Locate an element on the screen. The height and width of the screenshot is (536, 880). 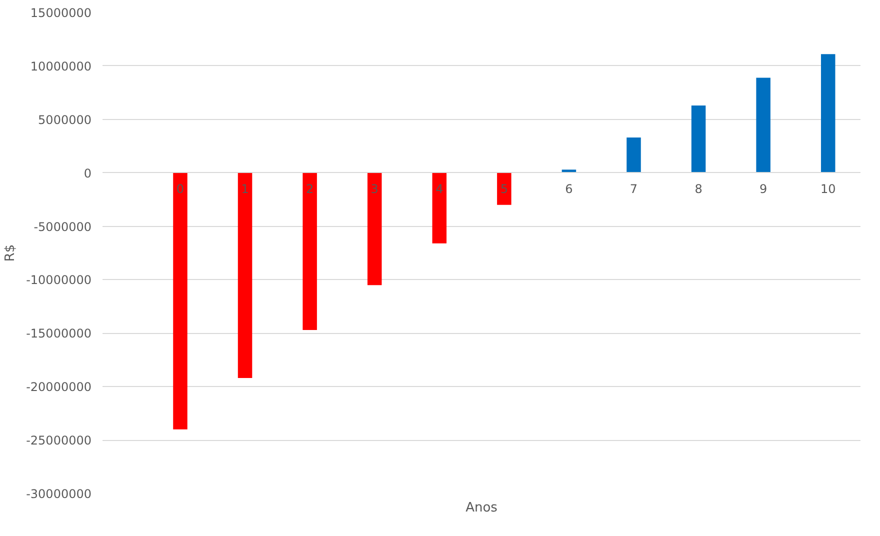
x-tick-label: 2 is located at coordinates (310, 189).